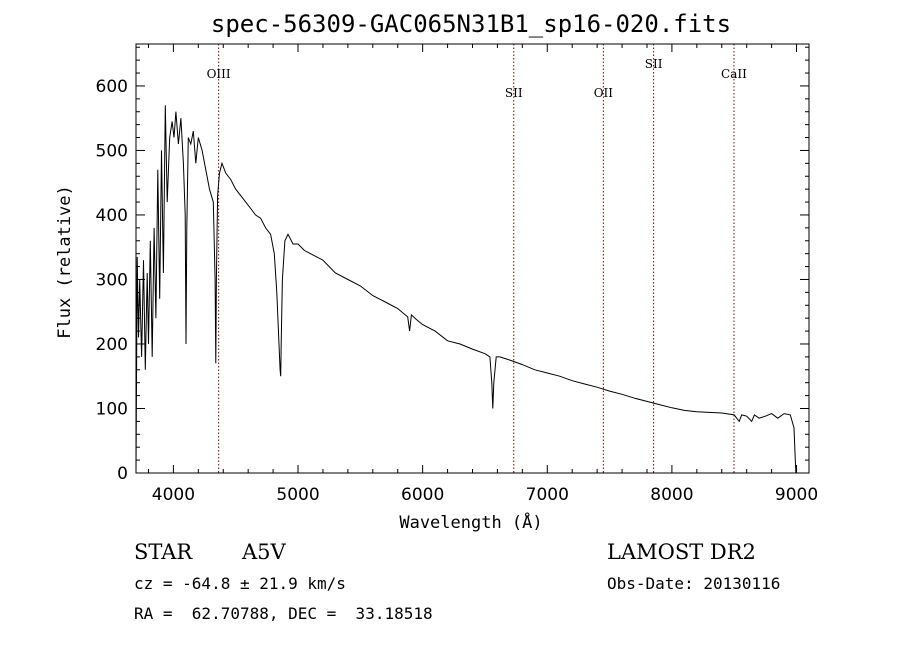  I want to click on survey-name: LAMOST DR2, so click(681, 552).